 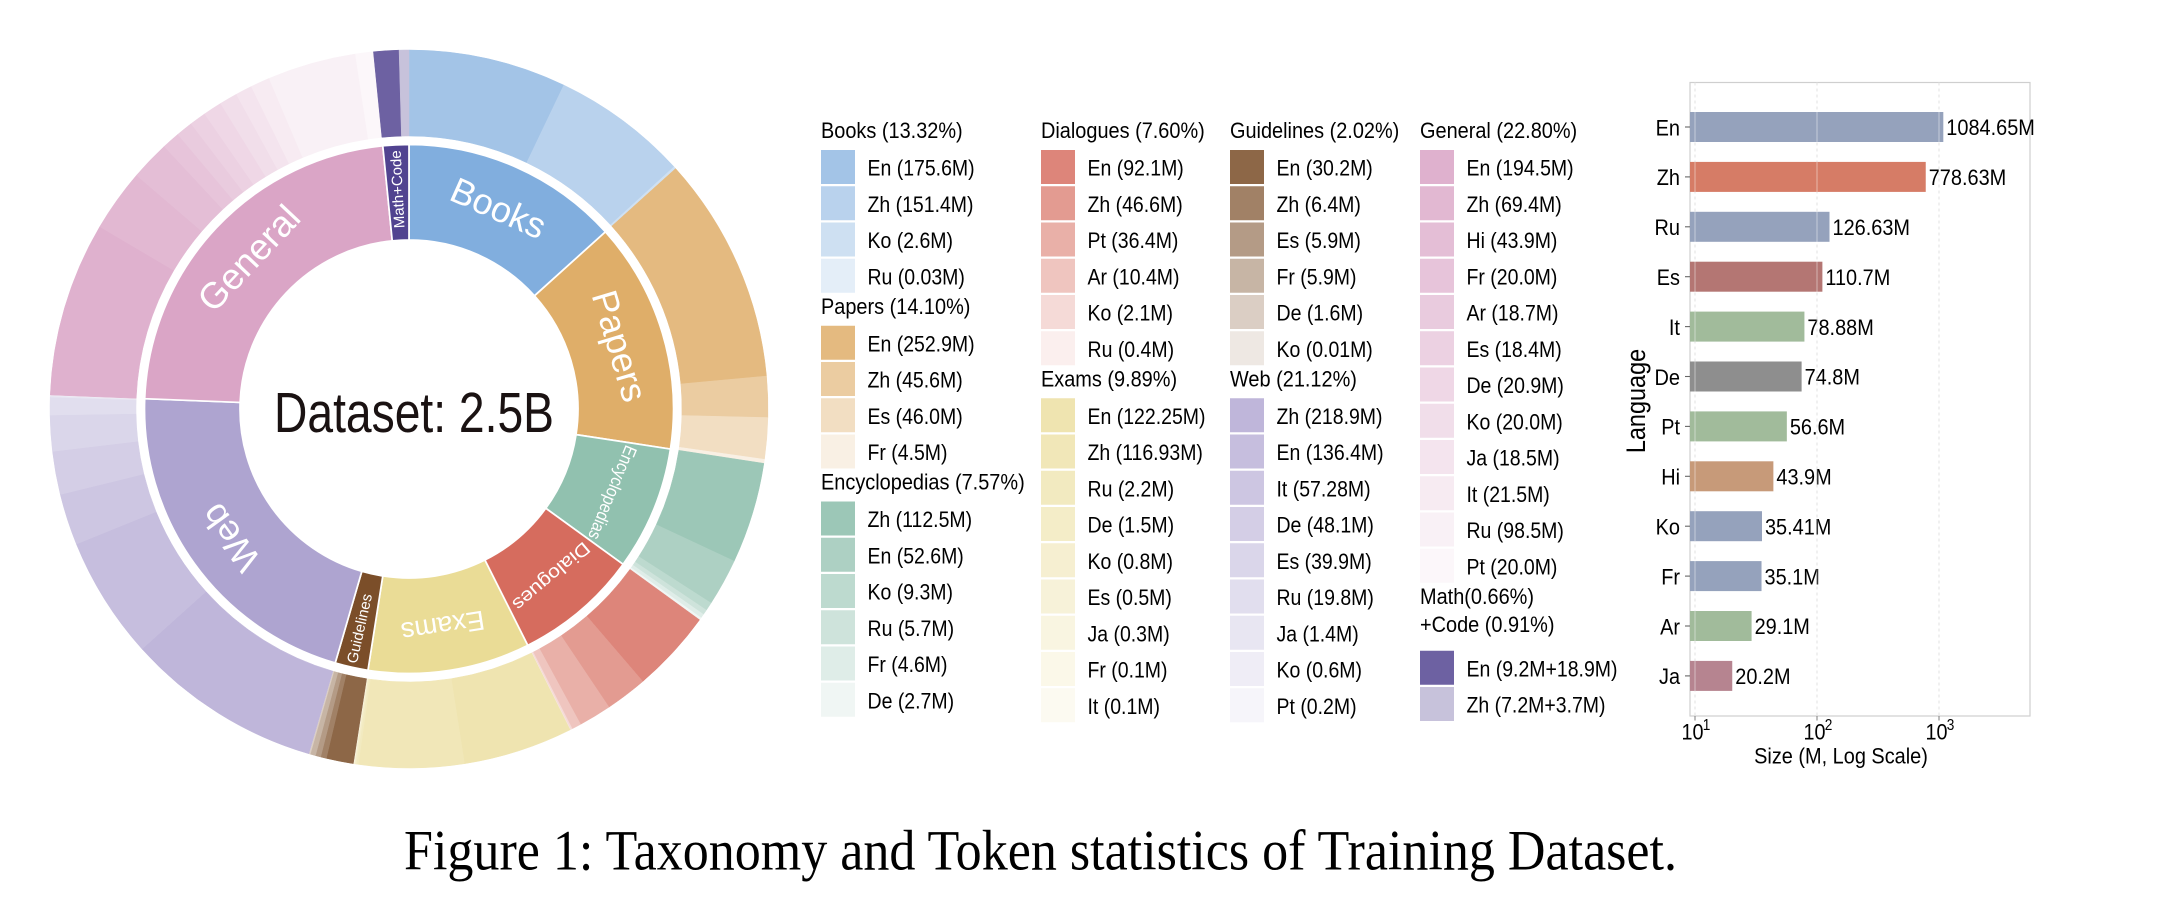 What do you see at coordinates (1669, 676) in the screenshot?
I see `svg-text: Ja` at bounding box center [1669, 676].